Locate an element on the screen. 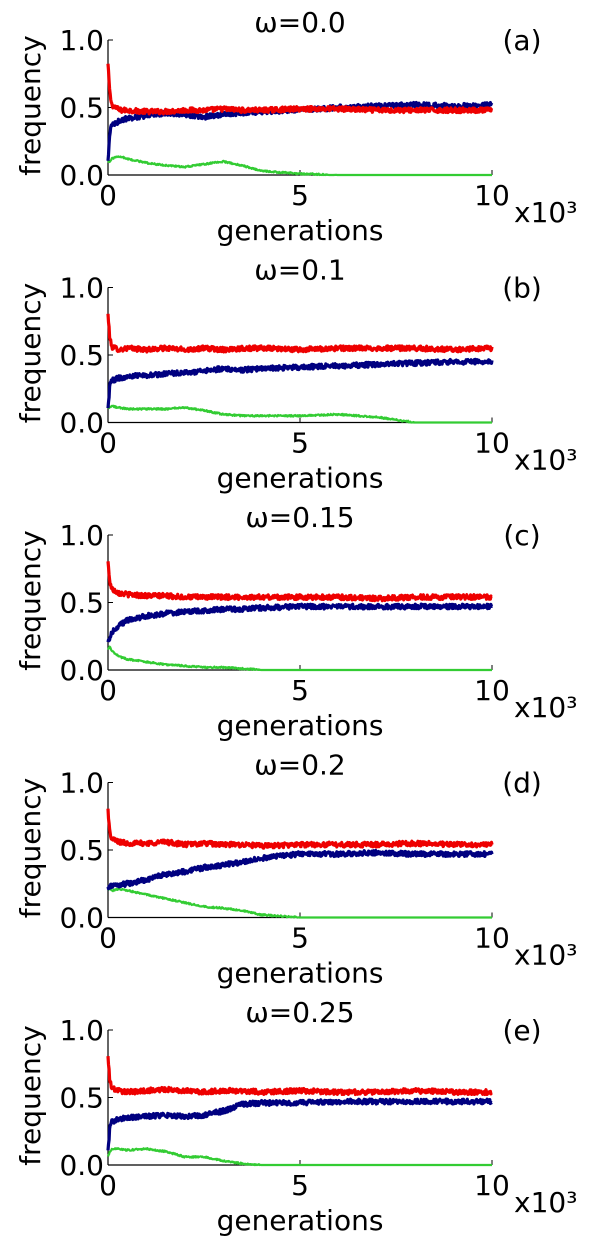  panel-label: (b) is located at coordinates (522, 288).